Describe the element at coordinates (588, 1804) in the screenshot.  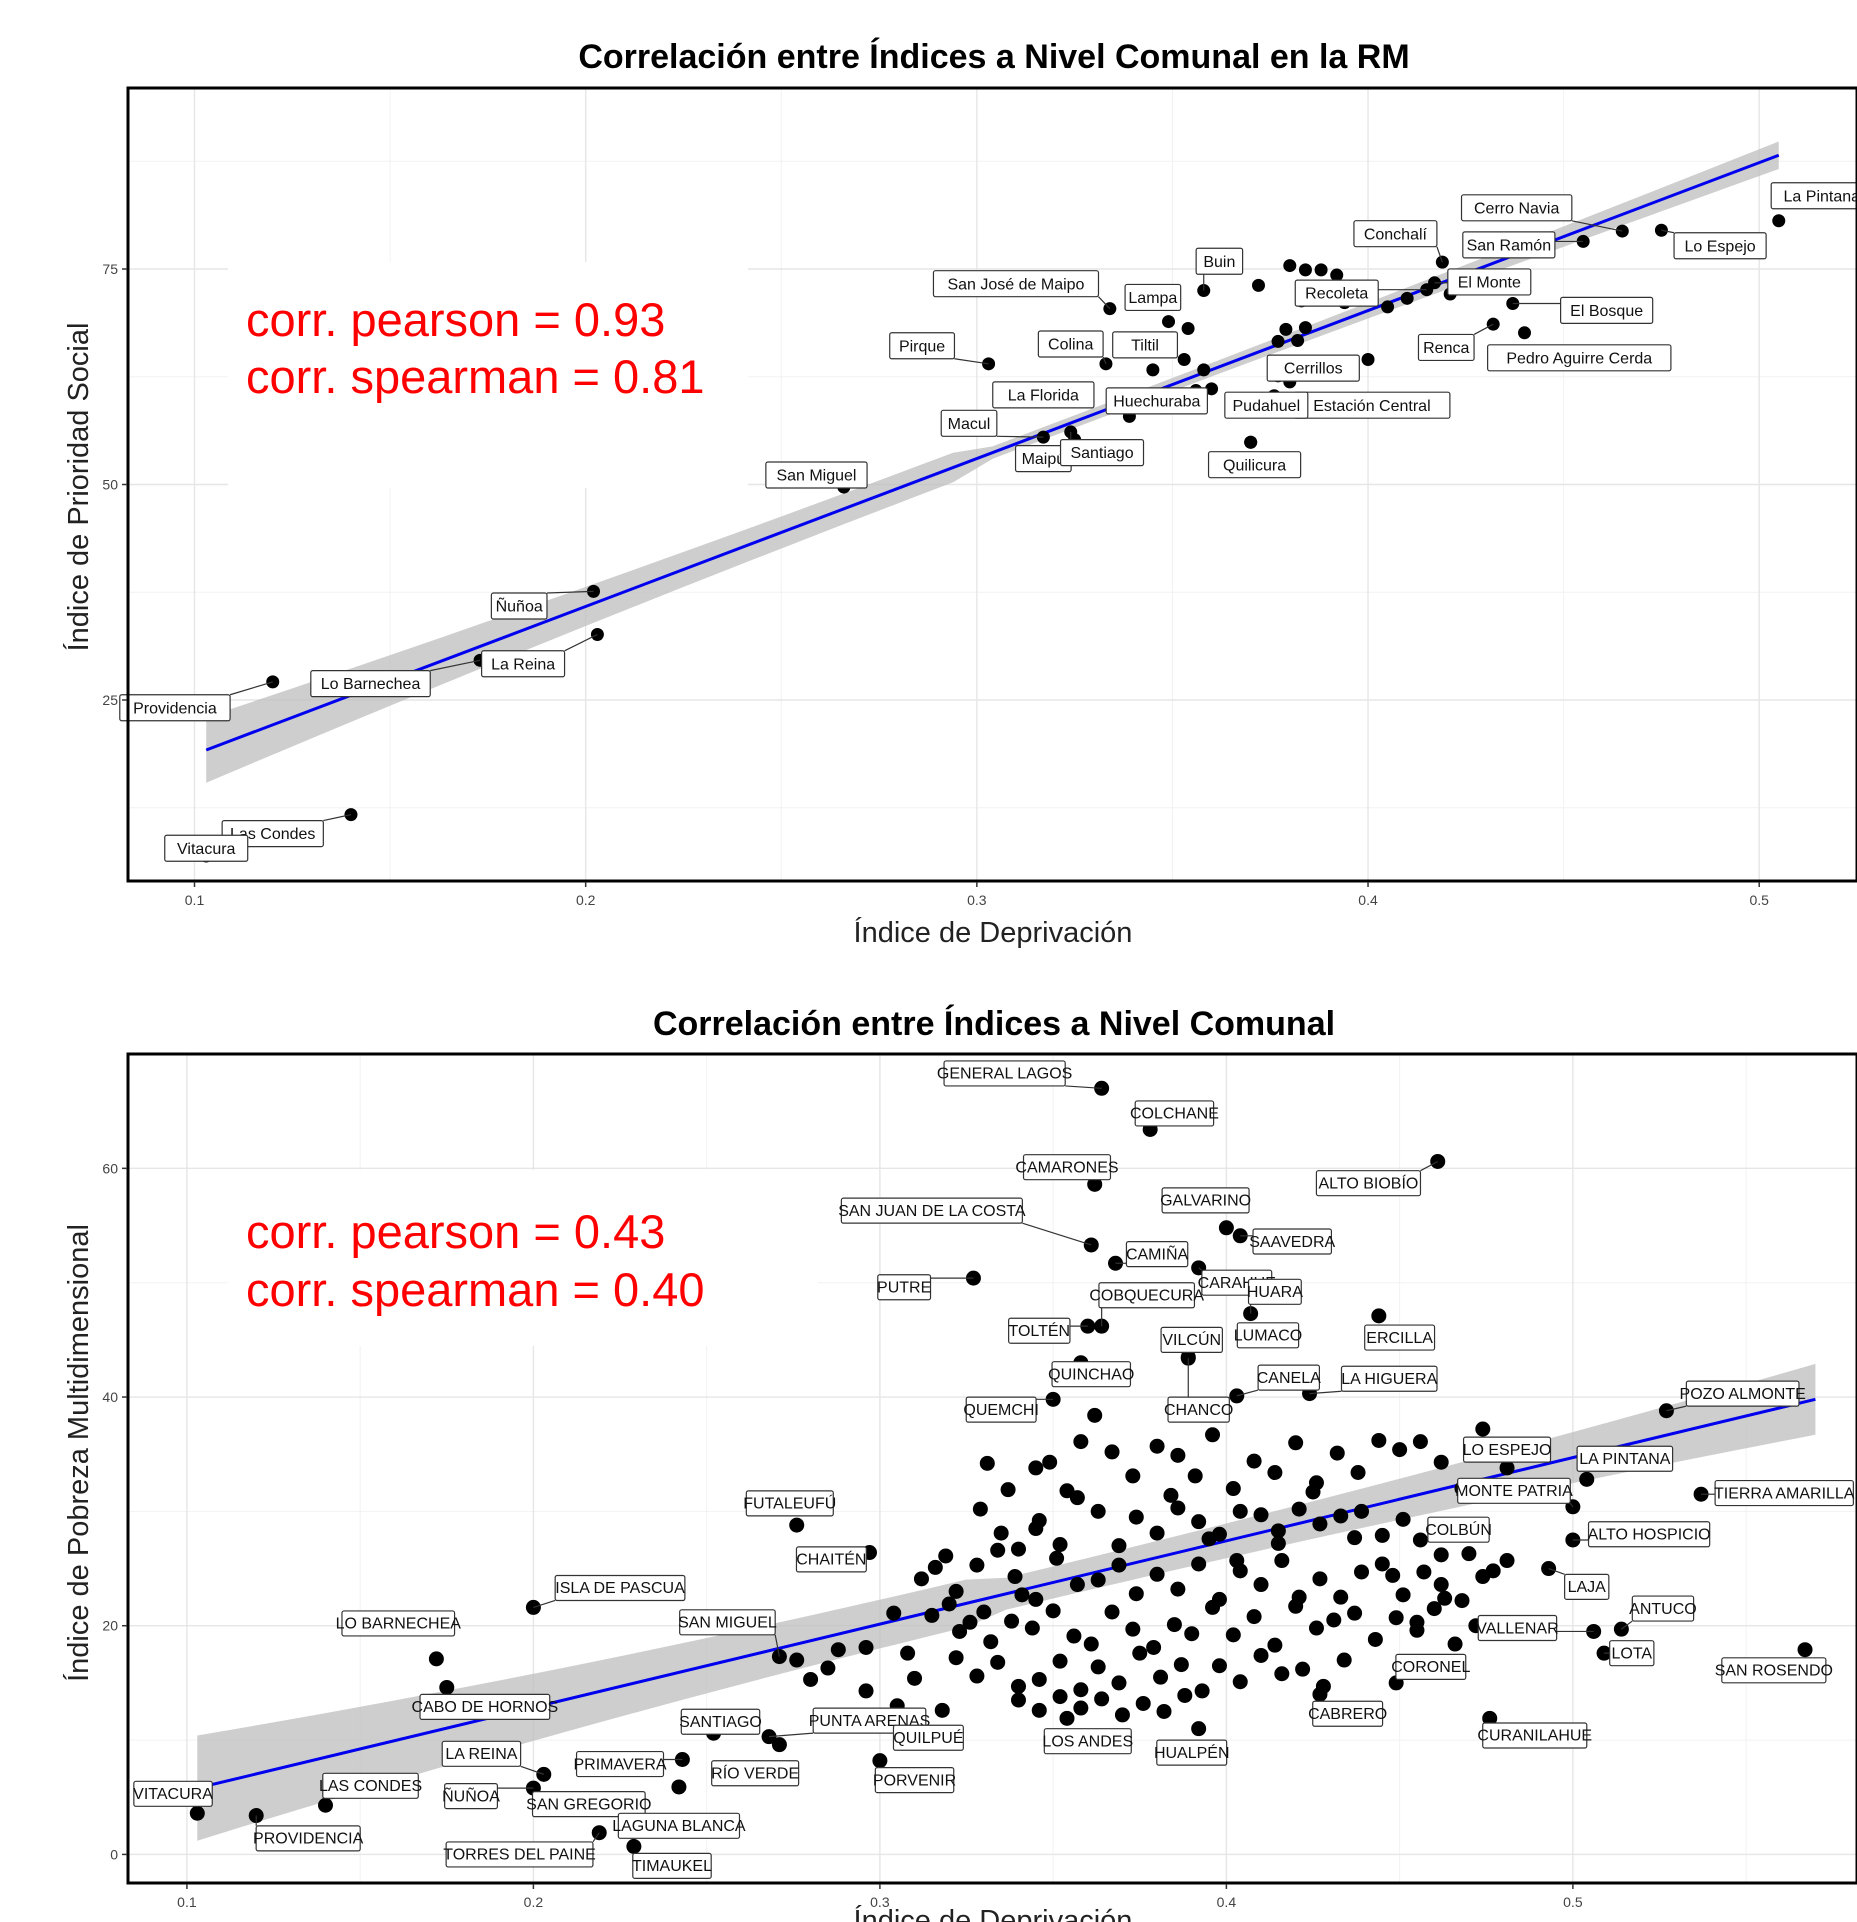
I see `chart-2-point-label: SAN GREGORIO` at that location.